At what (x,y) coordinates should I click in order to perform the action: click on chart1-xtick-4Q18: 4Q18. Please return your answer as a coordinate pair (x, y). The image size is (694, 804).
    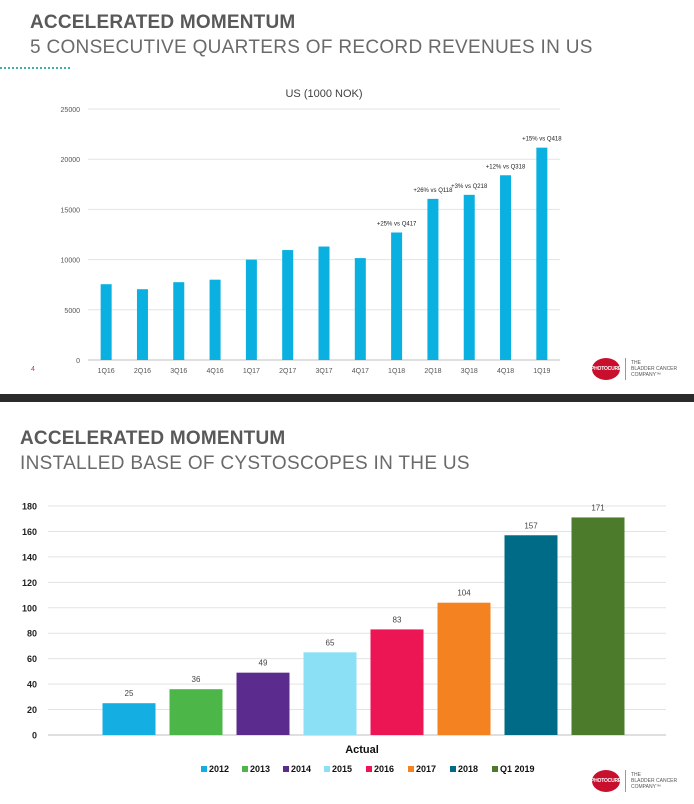
    Looking at the image, I should click on (505, 371).